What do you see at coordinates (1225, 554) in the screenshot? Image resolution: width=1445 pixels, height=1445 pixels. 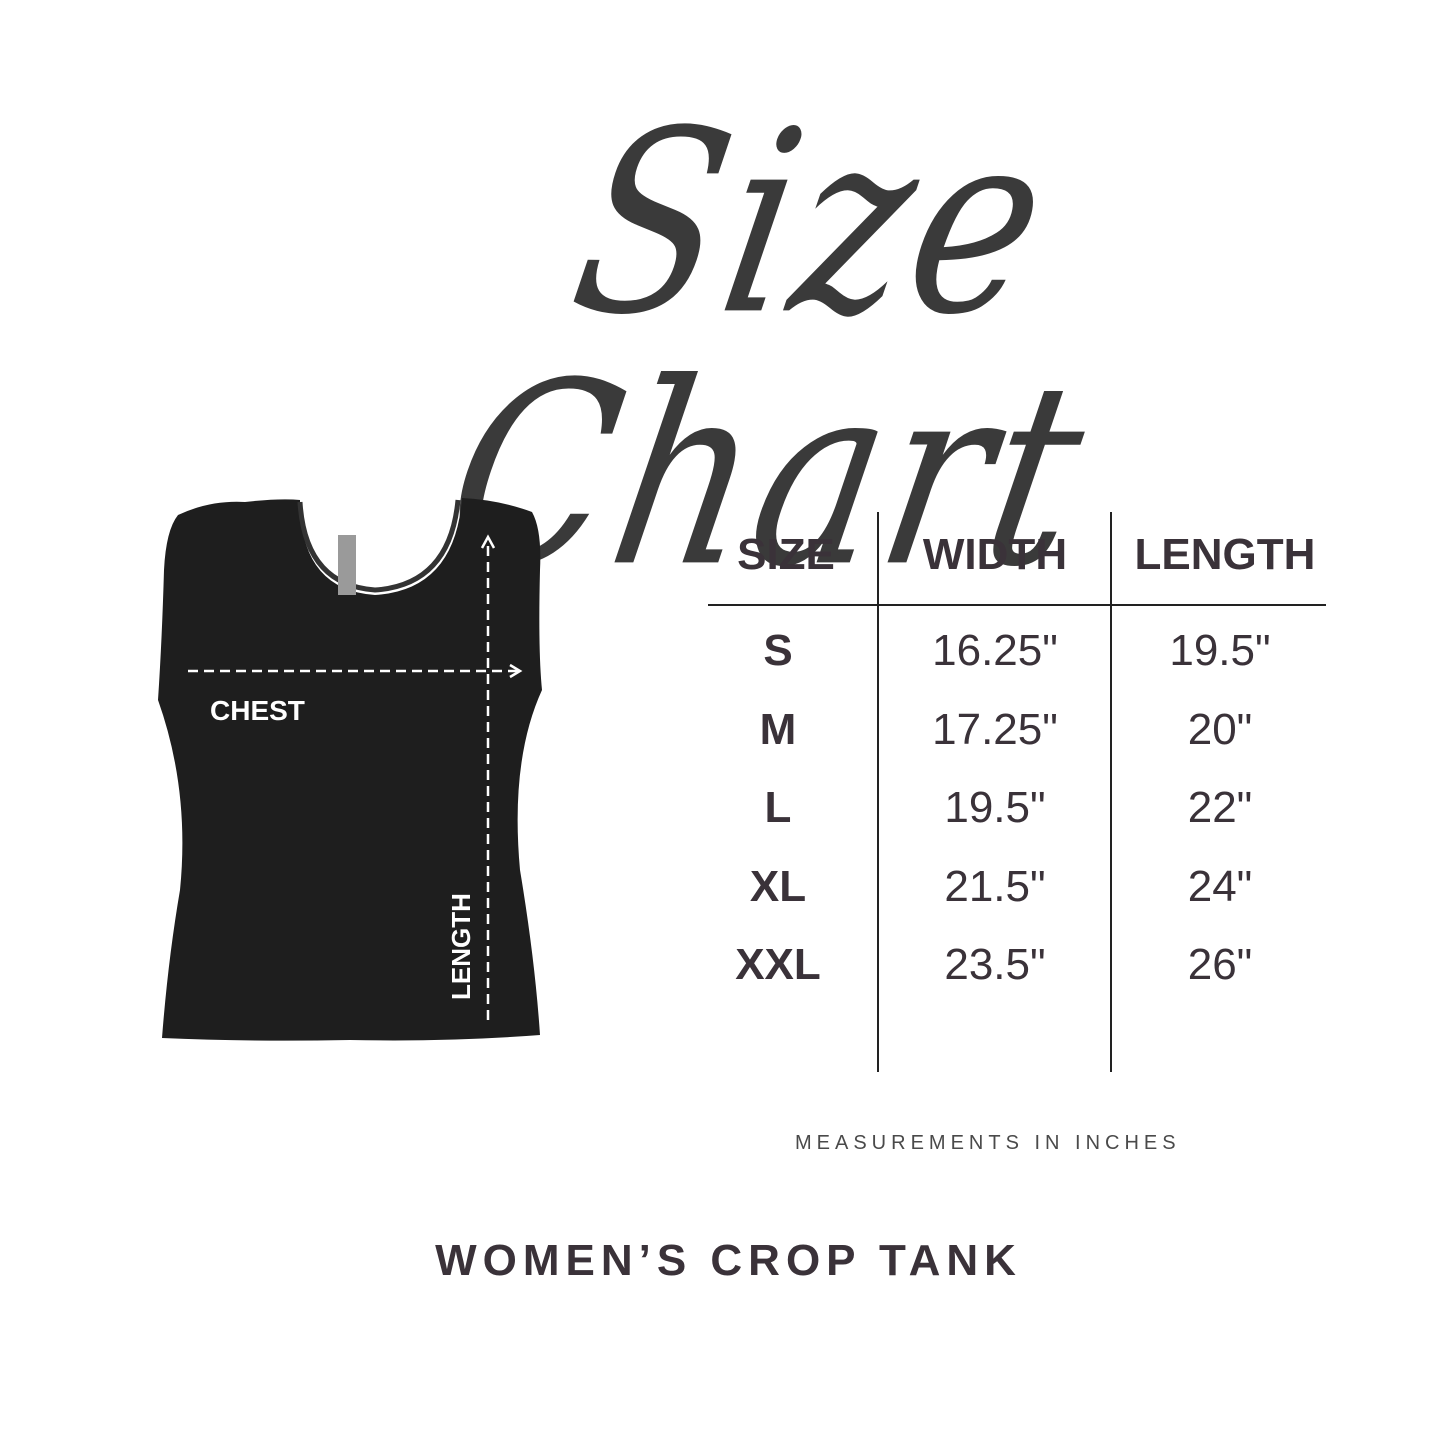 I see `header-length: LENGTH` at bounding box center [1225, 554].